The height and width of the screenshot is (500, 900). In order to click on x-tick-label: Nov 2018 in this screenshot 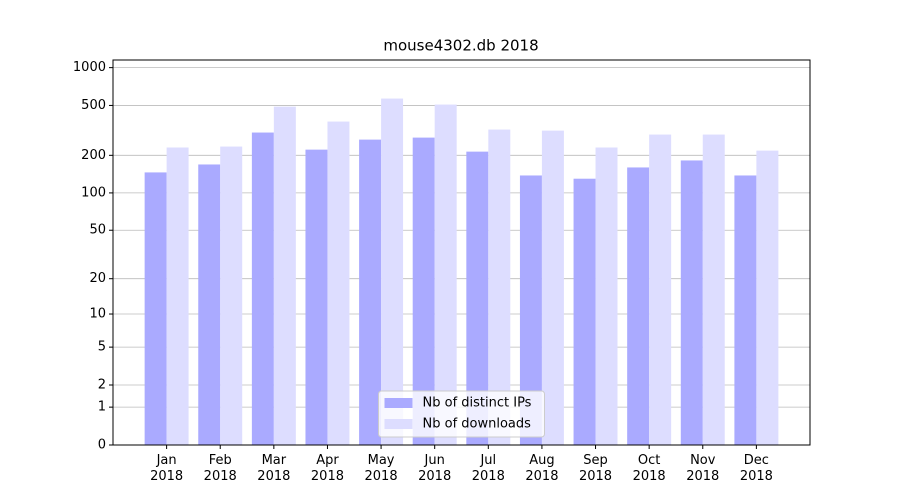, I will do `click(703, 468)`.